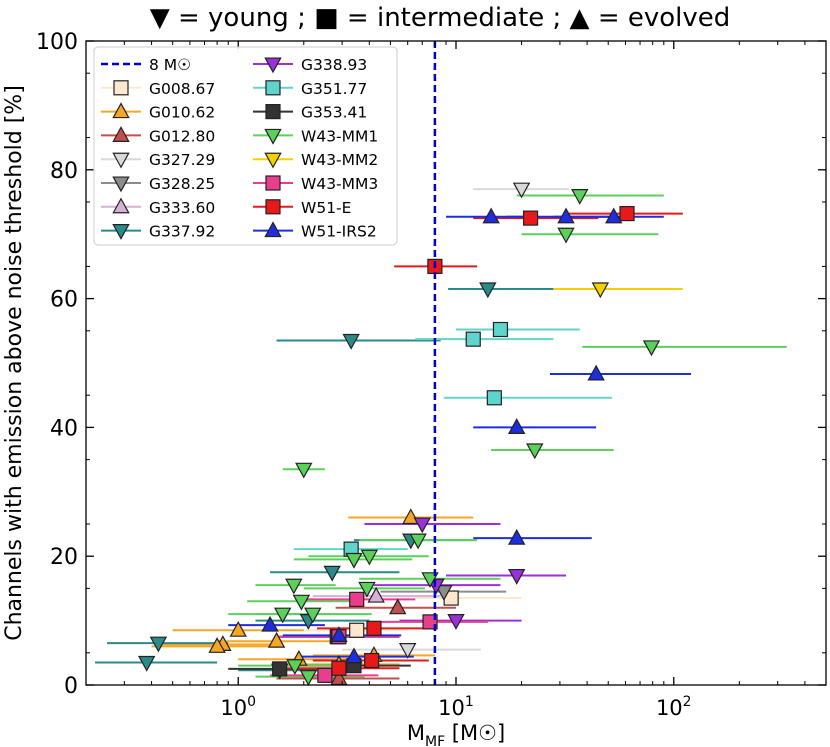 This screenshot has height=747, width=830. Describe the element at coordinates (238, 707) in the screenshot. I see `x-tick-label: 10⁰` at that location.